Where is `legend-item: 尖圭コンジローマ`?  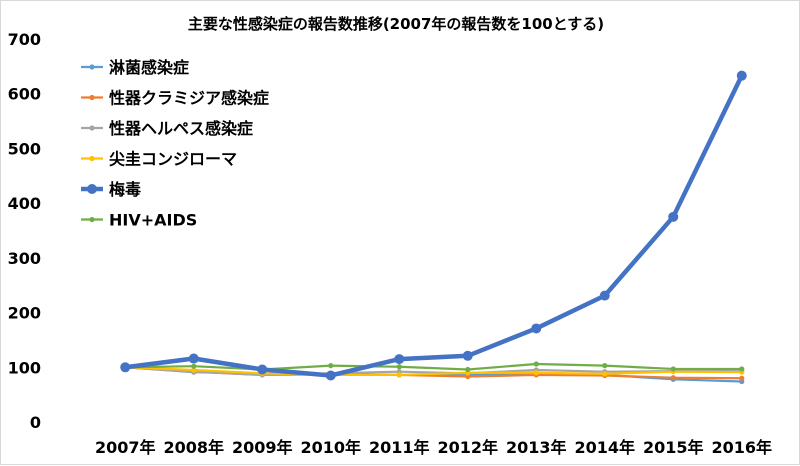 legend-item: 尖圭コンジローマ is located at coordinates (159, 159).